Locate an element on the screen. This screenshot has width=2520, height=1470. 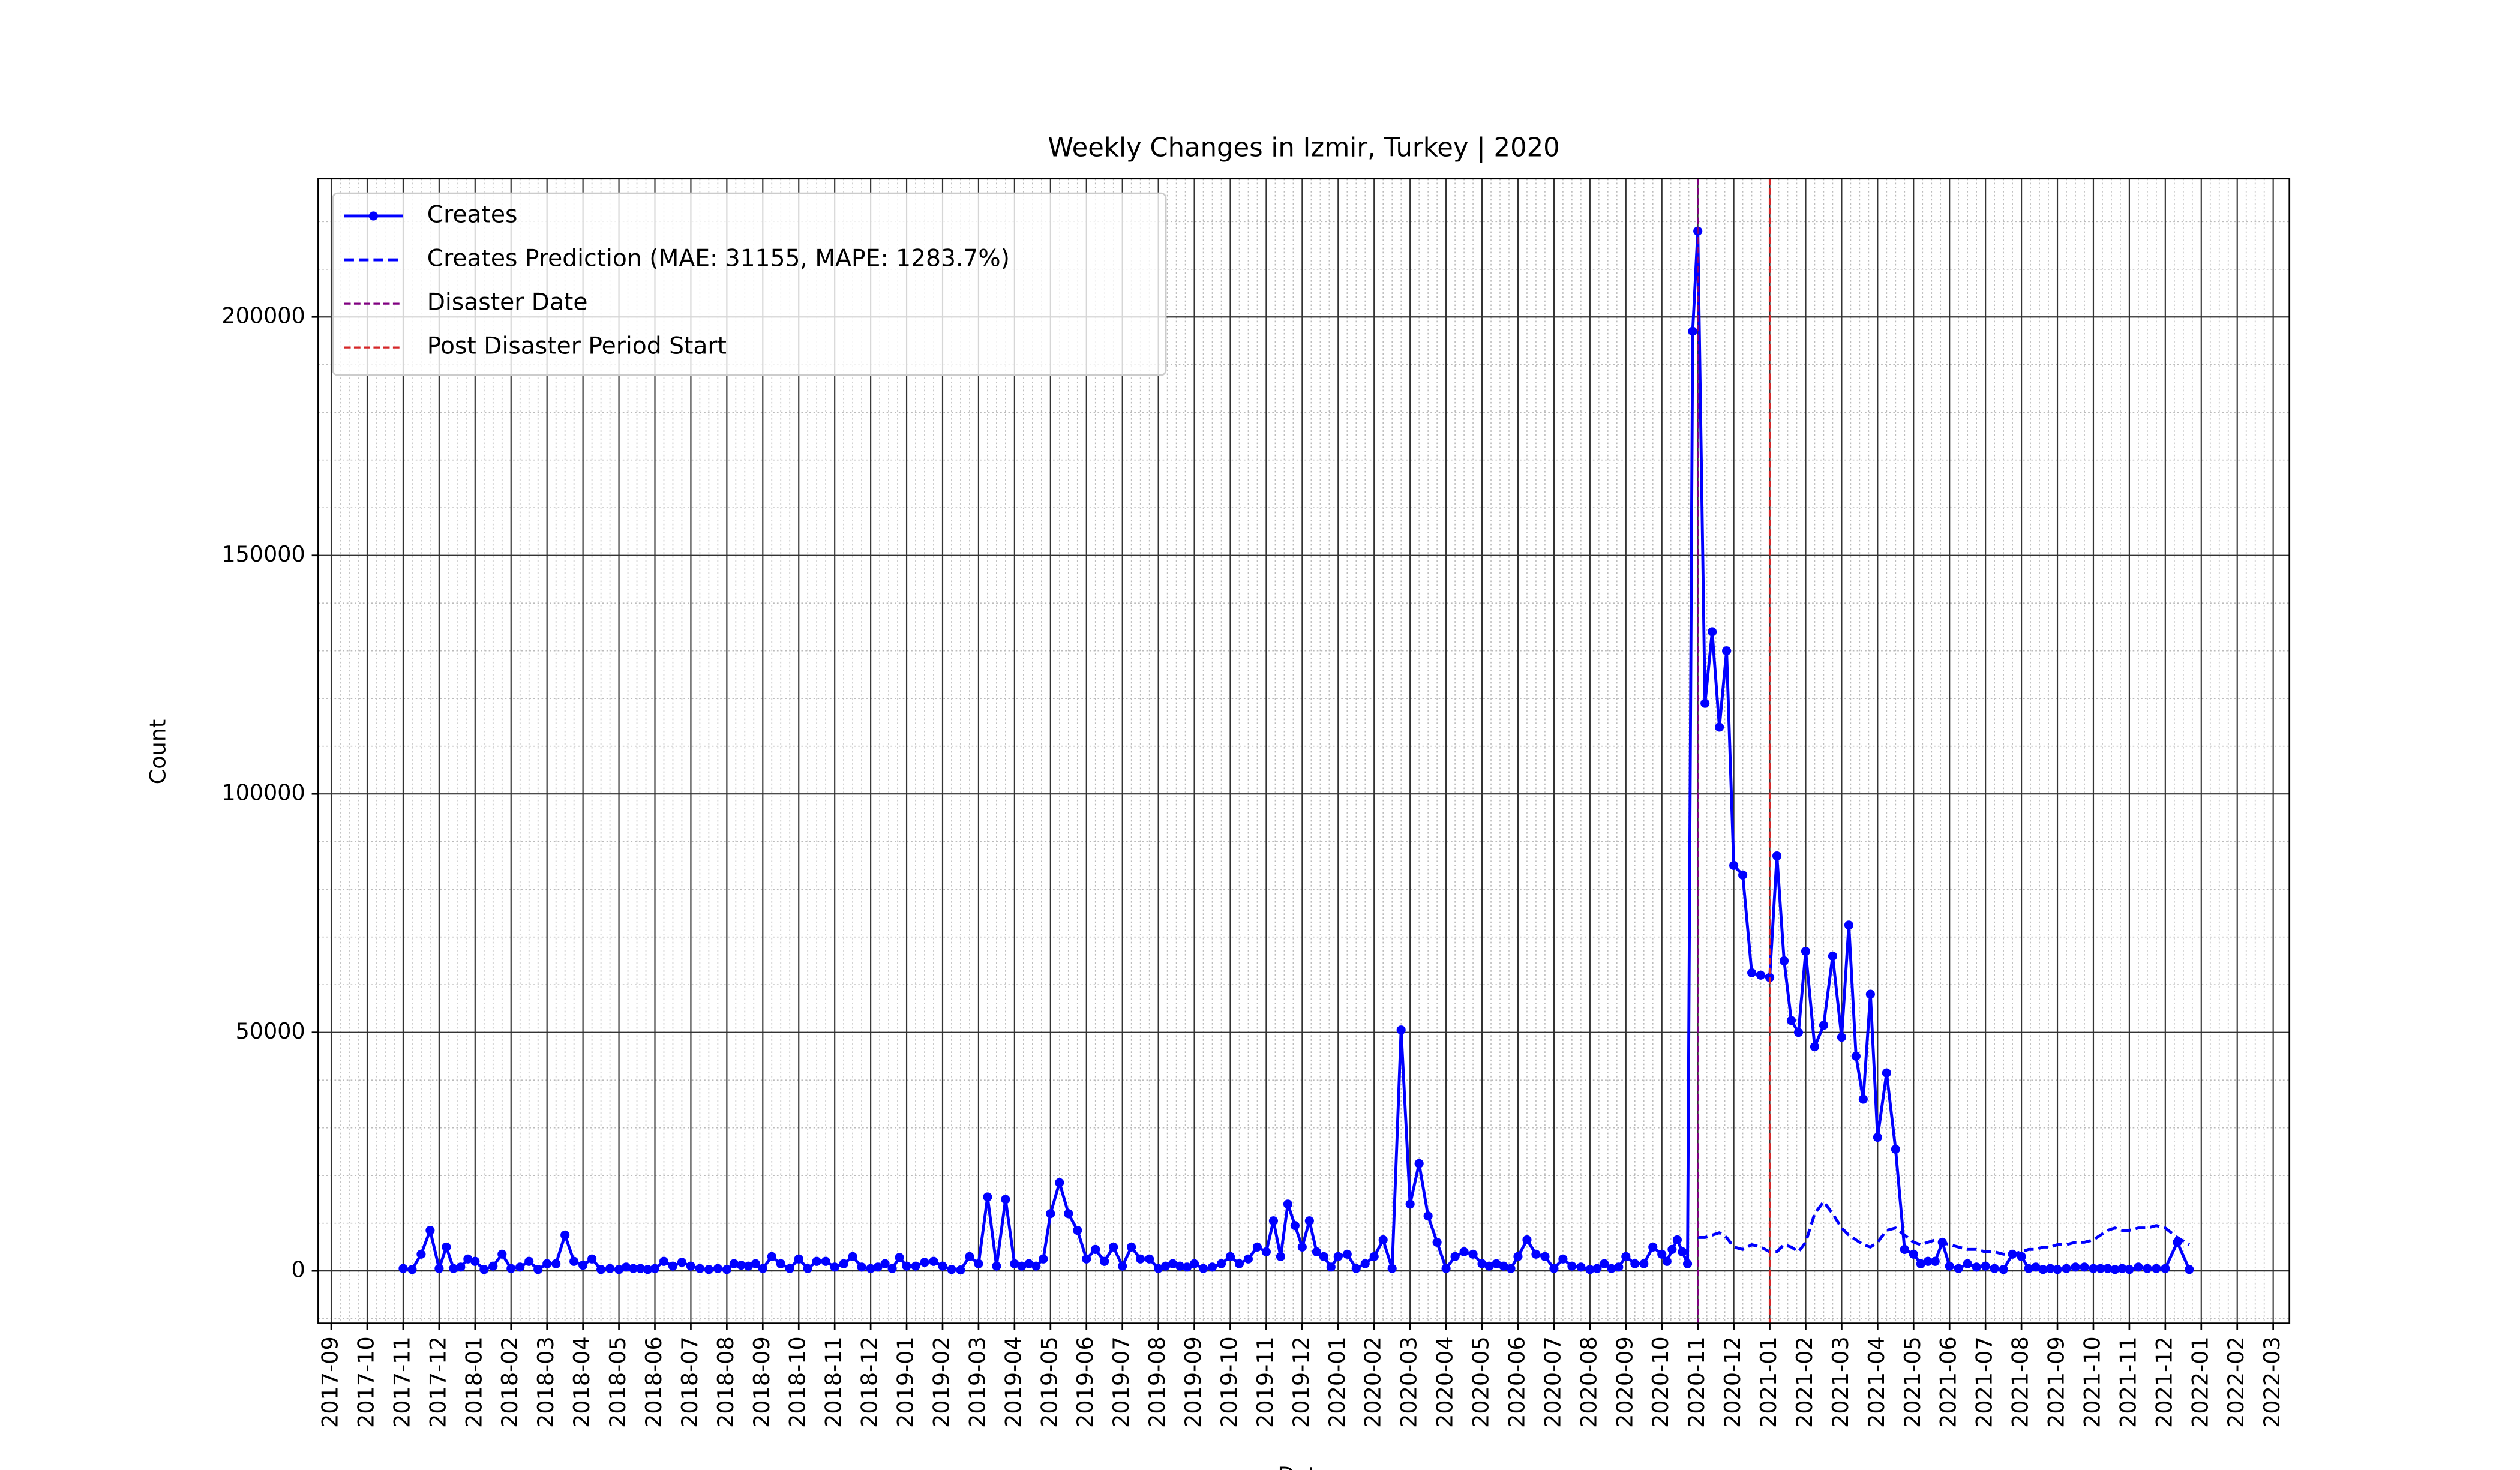
x-tick-label: 2018-10 is located at coordinates (798, 1382).